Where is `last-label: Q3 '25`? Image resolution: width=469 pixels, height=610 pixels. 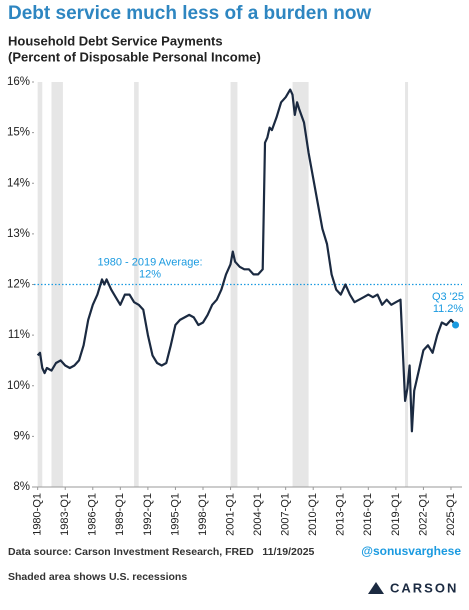
last-label: Q3 '25 is located at coordinates (448, 297).